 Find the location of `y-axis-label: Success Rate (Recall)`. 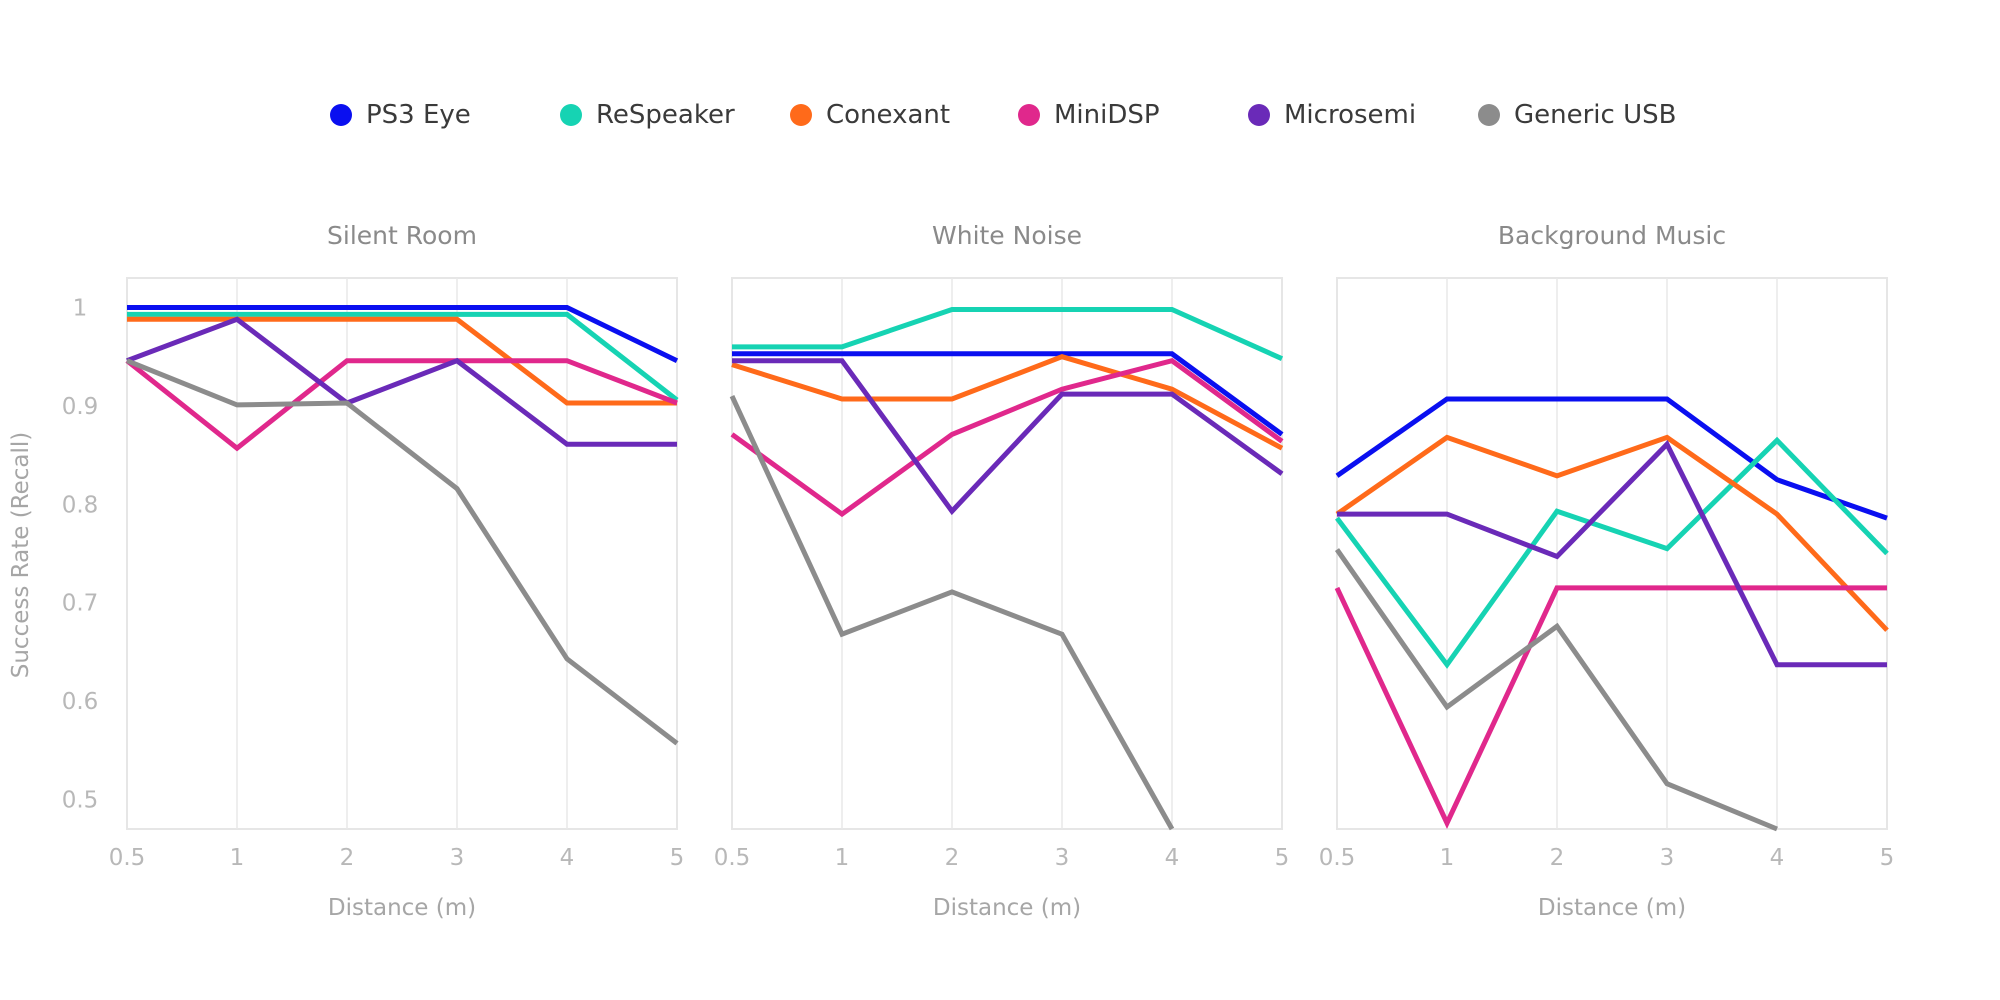

y-axis-label: Success Rate (Recall) is located at coordinates (21, 555).